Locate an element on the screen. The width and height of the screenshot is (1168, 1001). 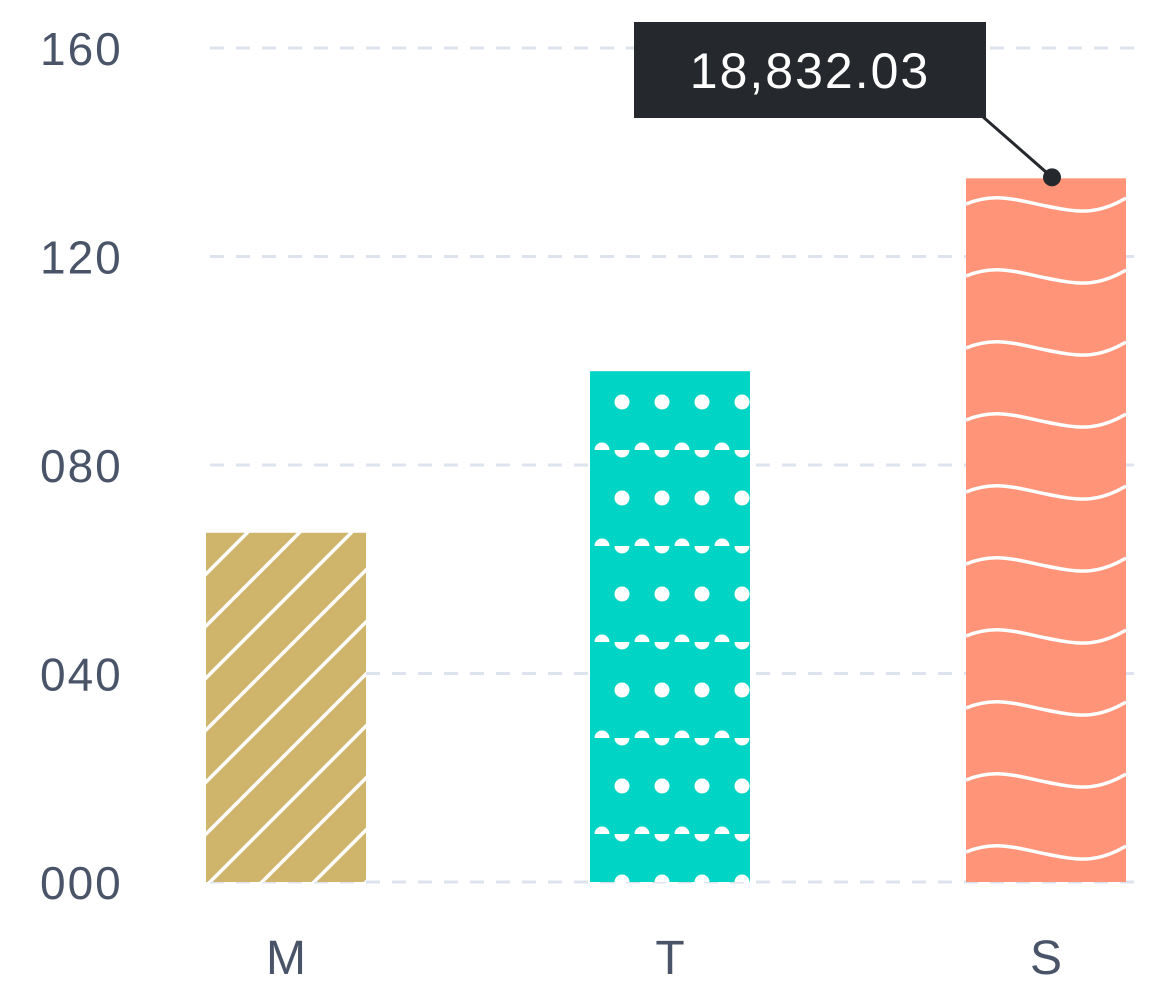
x-category-label: M is located at coordinates (286, 958).